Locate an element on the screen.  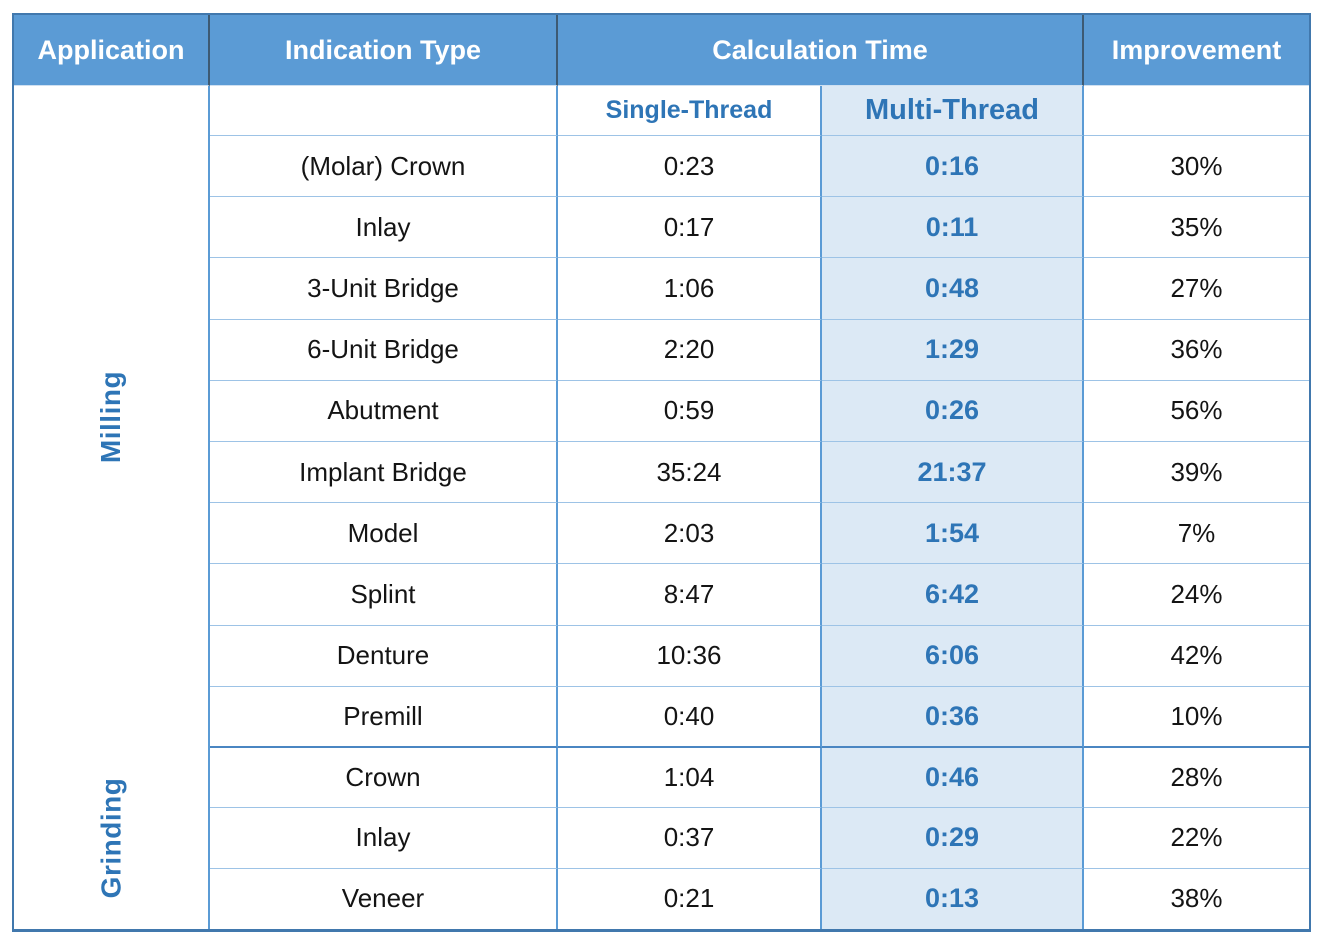
improvement-cell: 24% is located at coordinates (1196, 595).